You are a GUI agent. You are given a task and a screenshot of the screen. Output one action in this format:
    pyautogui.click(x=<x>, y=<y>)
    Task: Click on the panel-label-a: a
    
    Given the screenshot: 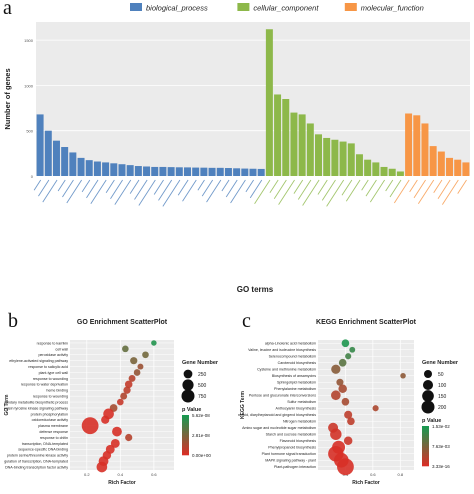 What is the action you would take?
    pyautogui.click(x=7, y=9)
    